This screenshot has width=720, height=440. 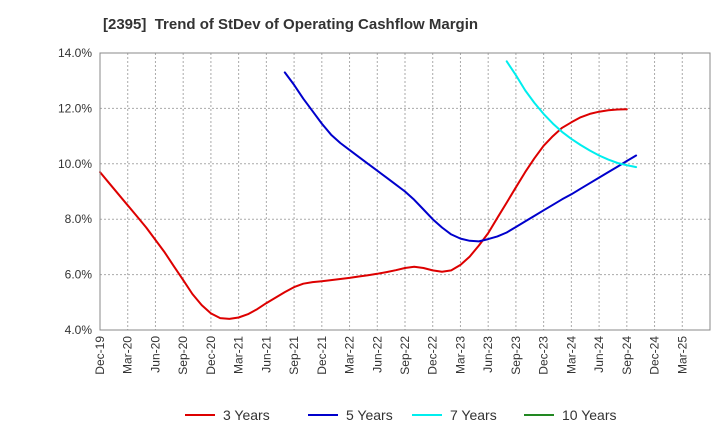 I want to click on x-tick-label: Mar-25, so click(x=682, y=355).